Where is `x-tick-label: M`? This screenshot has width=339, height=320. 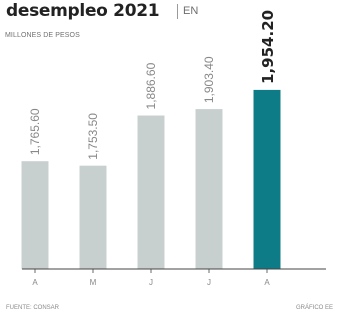 x-tick-label: M is located at coordinates (93, 282).